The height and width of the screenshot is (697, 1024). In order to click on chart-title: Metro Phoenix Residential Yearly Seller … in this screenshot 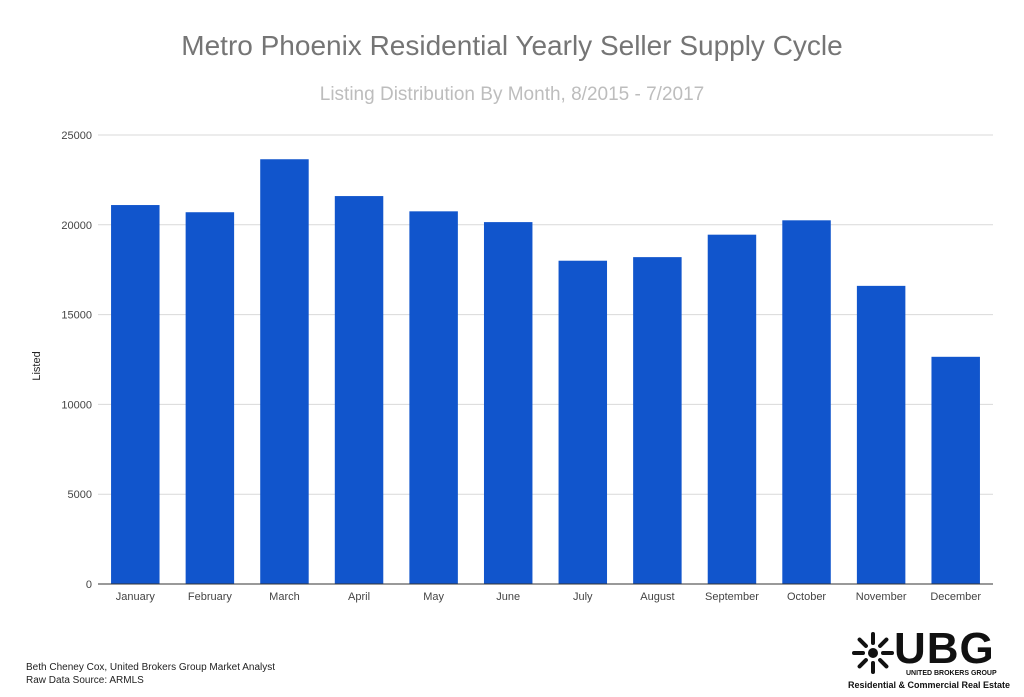, I will do `click(512, 45)`.